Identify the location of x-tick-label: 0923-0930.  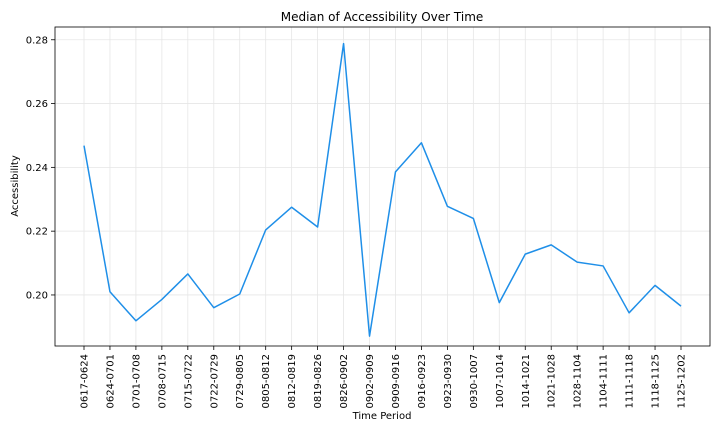
(448, 381).